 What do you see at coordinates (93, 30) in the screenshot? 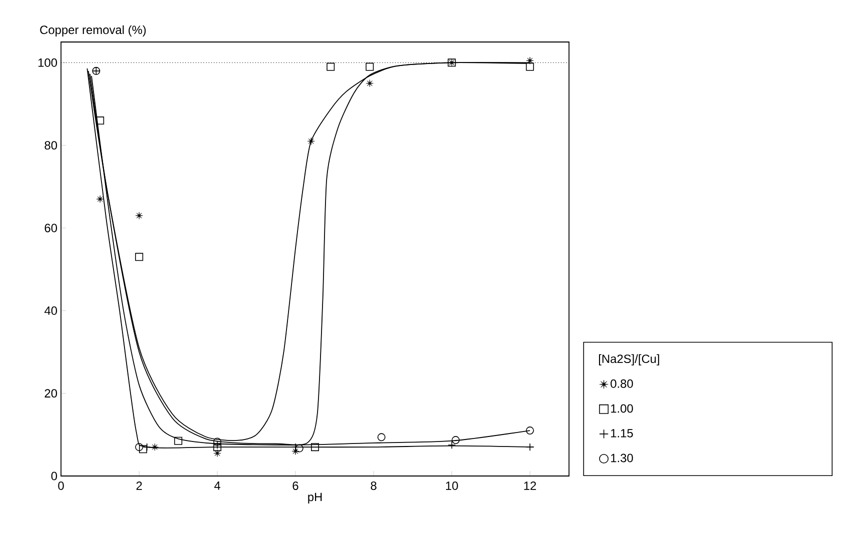
I see `y-axis-title: Copper removal (%)` at bounding box center [93, 30].